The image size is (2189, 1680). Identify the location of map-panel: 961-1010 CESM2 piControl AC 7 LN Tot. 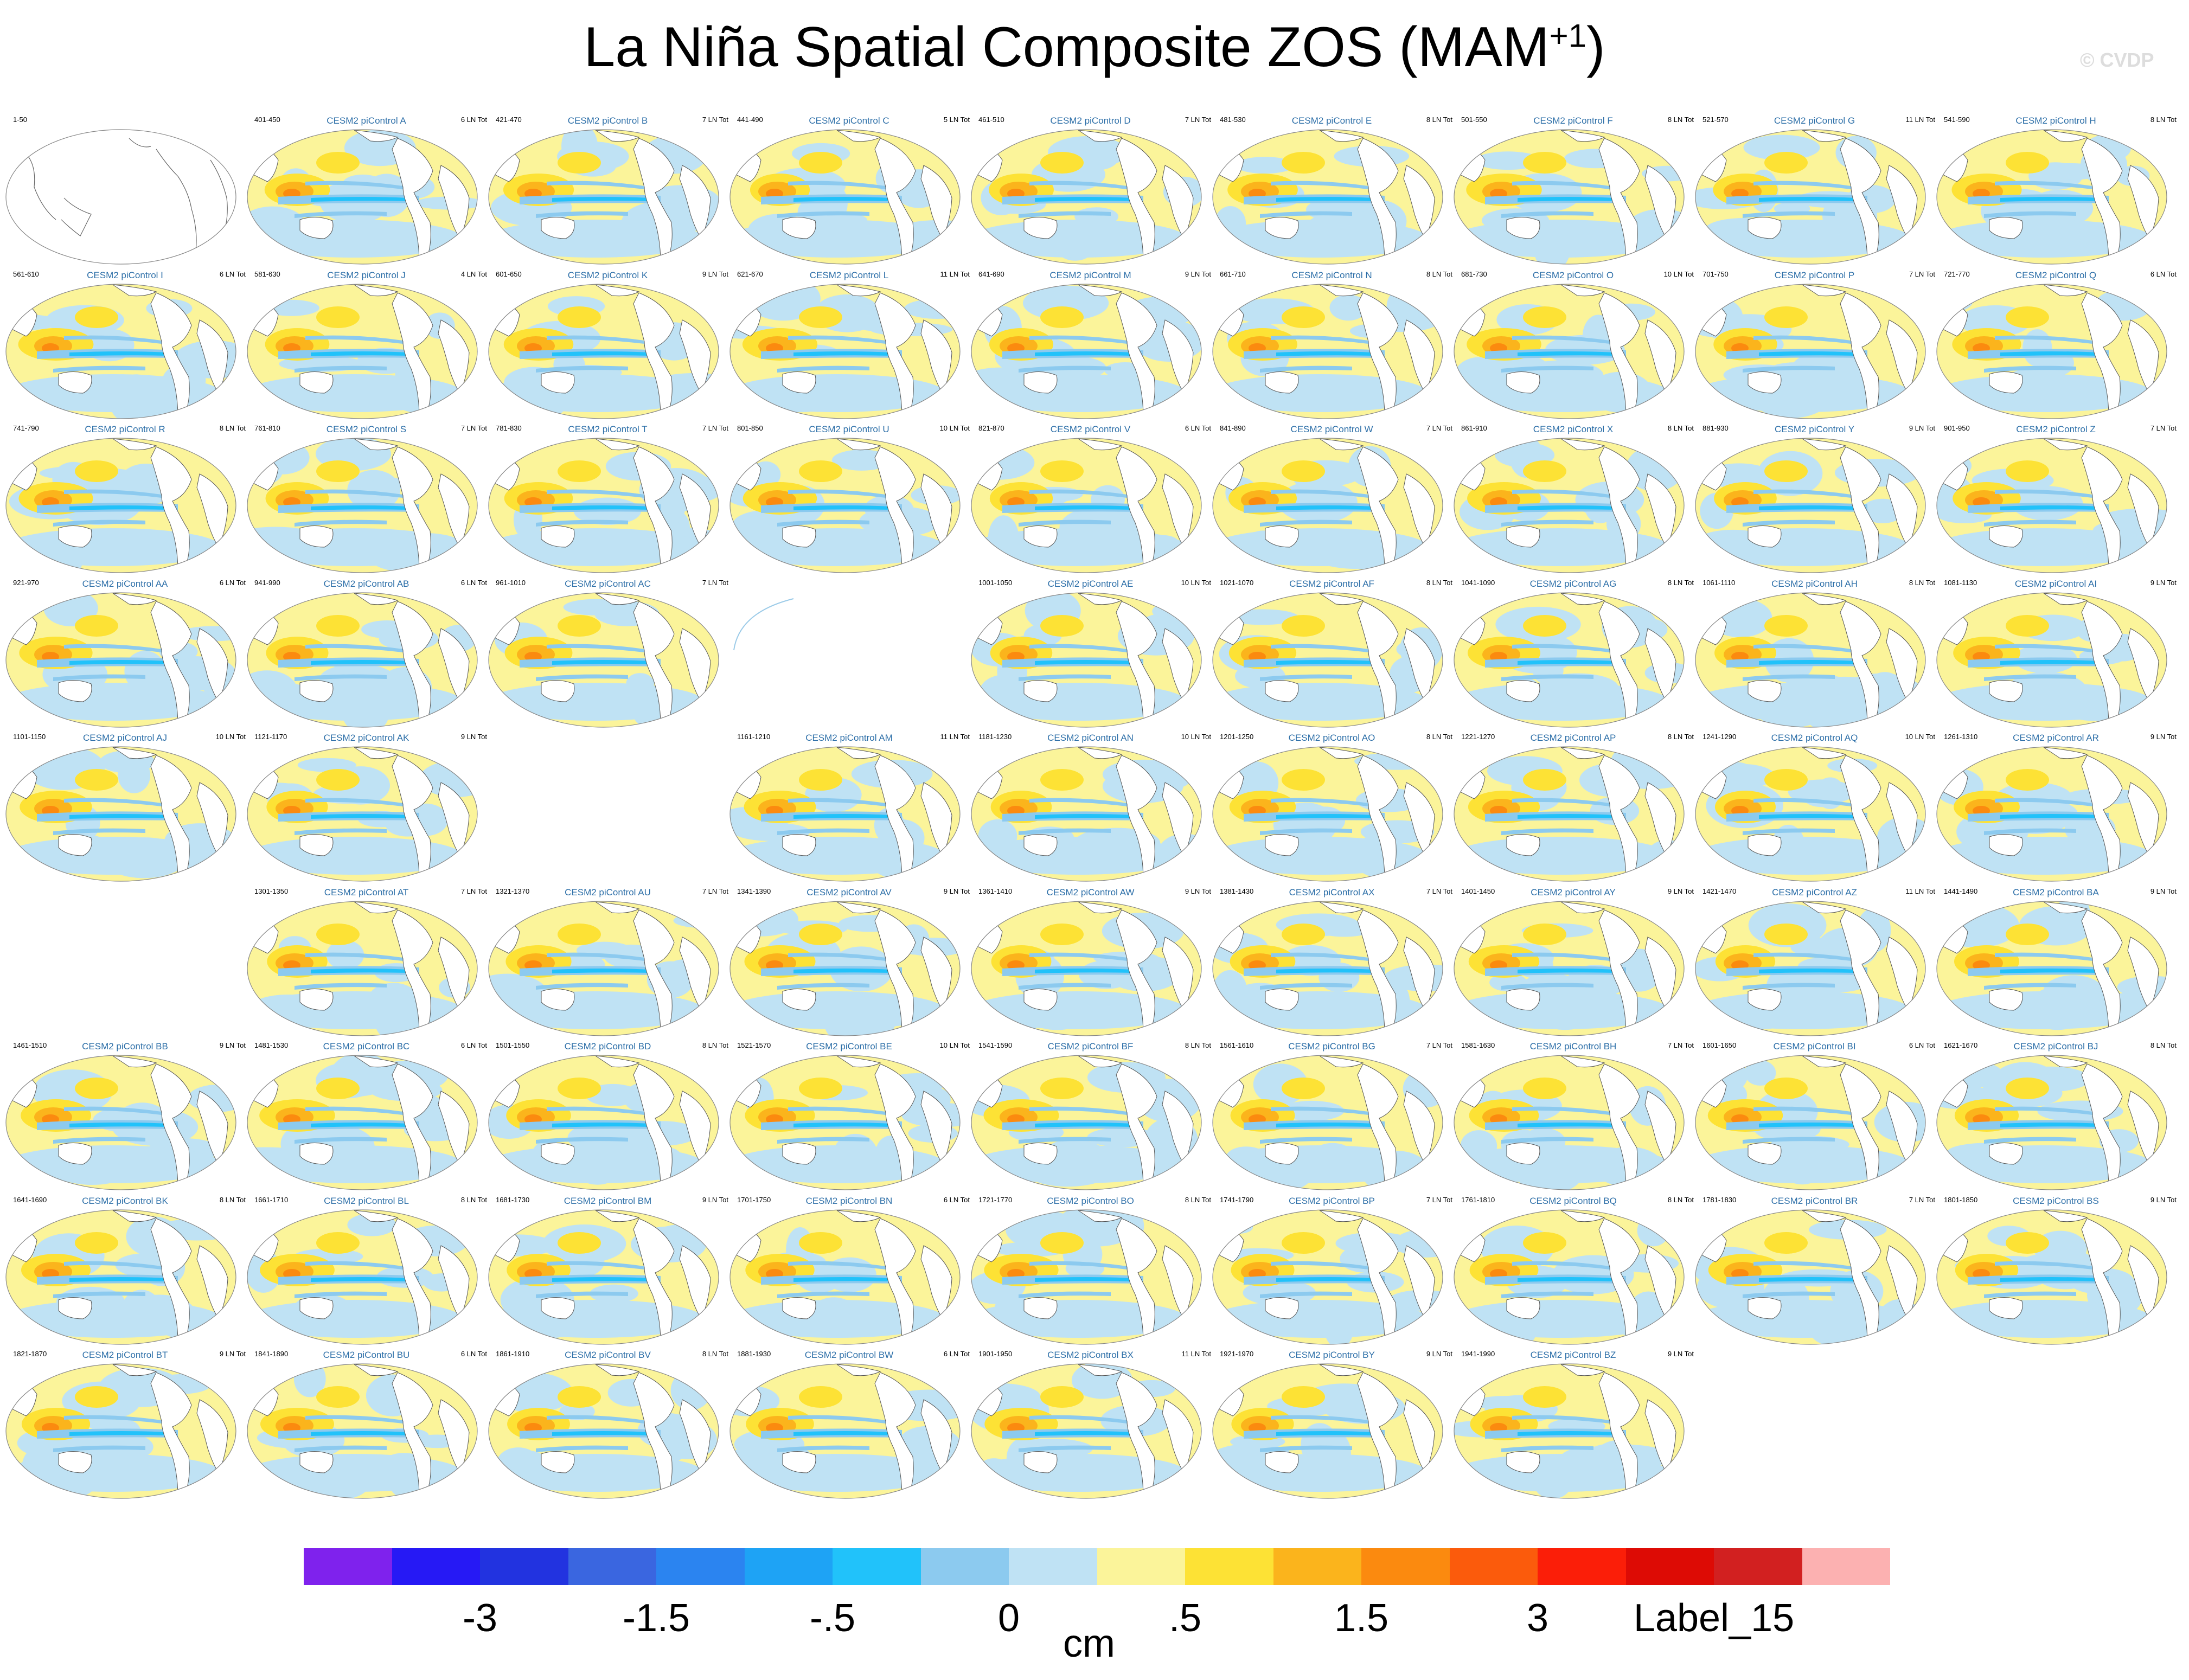
(607, 659).